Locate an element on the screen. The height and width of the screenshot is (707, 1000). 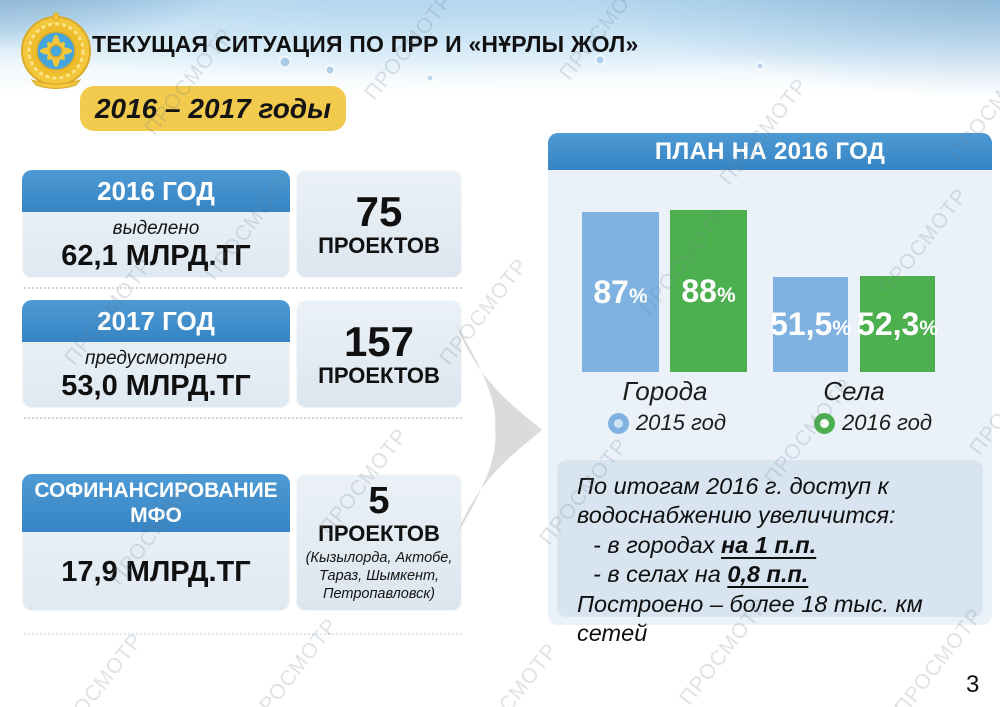
summary-footer: Построено – более 18 тыс. км сетей is located at coordinates (750, 618).